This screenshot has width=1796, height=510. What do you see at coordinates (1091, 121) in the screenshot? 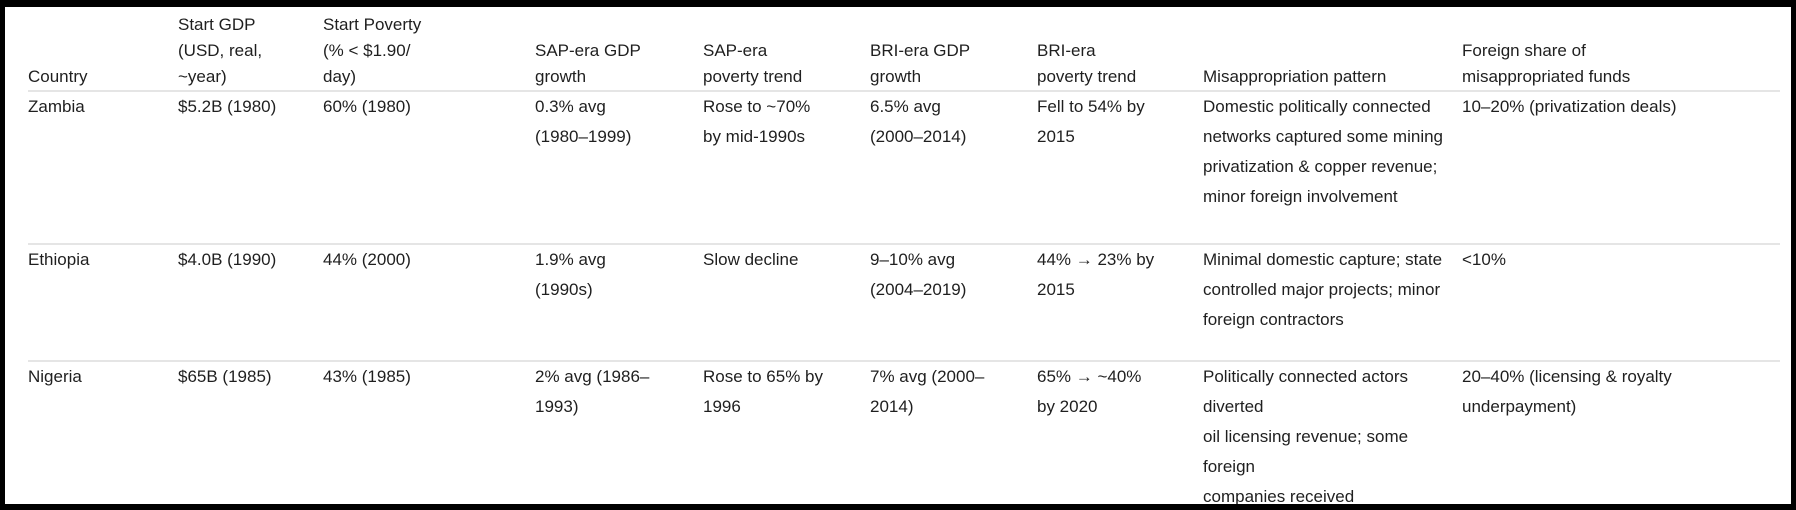
I see `cell-bri-poverty-trend: Fell to 54% by 2015` at bounding box center [1091, 121].